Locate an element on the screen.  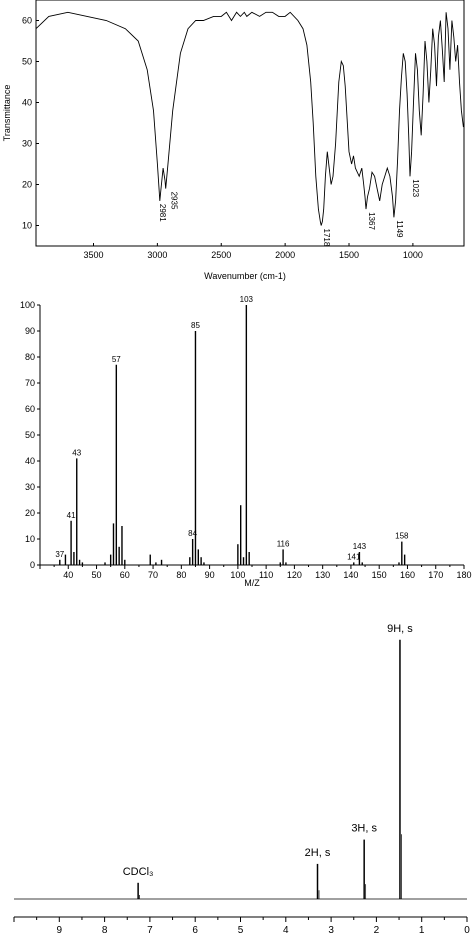
ir-x-tick-label: 3500 is located at coordinates (93, 255).